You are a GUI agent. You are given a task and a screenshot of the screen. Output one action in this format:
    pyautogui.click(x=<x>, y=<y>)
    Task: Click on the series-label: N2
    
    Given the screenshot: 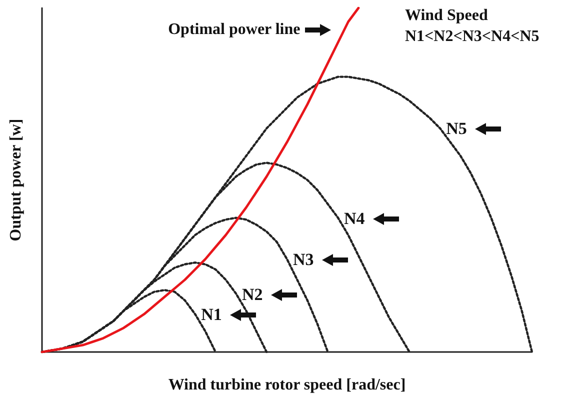 What is the action you would take?
    pyautogui.click(x=252, y=294)
    